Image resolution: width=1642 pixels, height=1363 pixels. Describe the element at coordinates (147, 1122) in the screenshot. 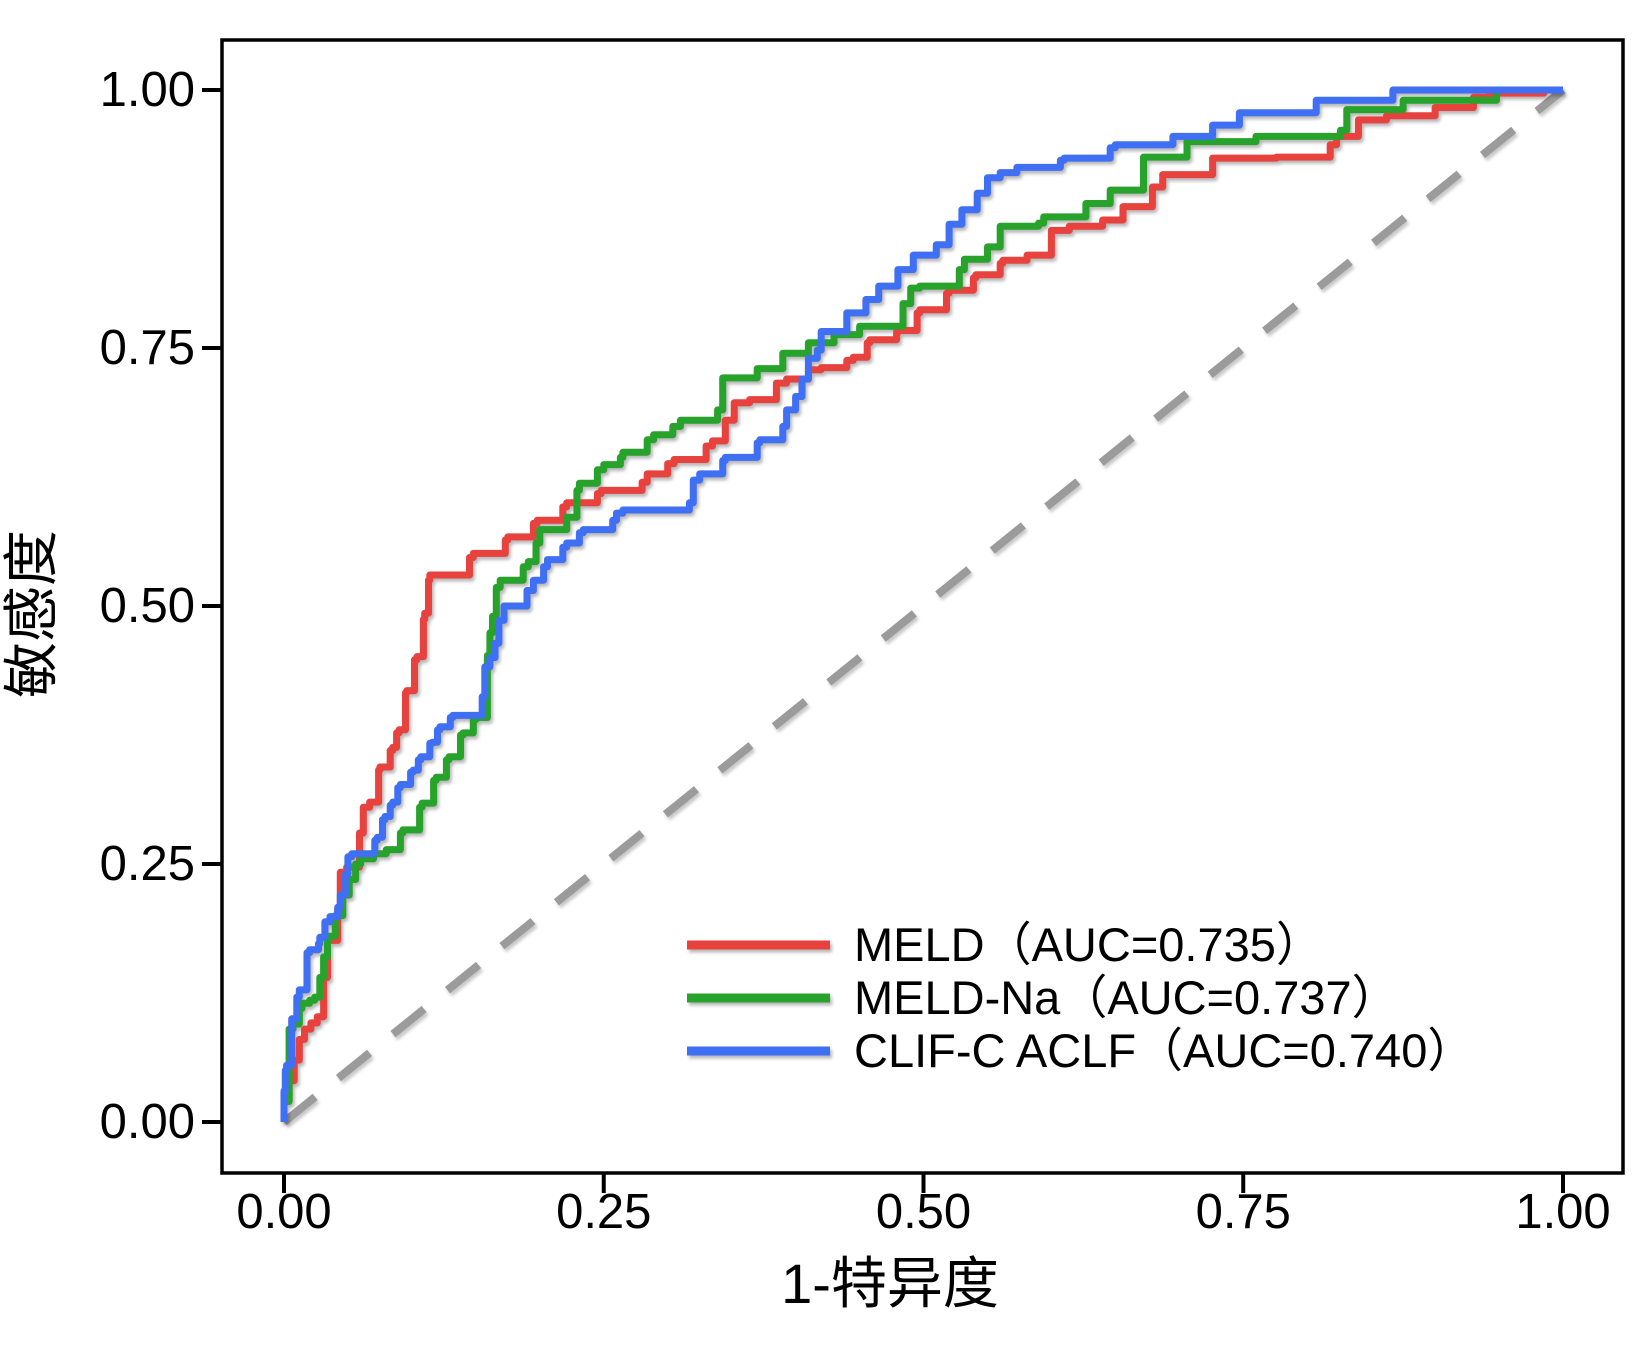

I see `y-tick-label: 0.00` at that location.